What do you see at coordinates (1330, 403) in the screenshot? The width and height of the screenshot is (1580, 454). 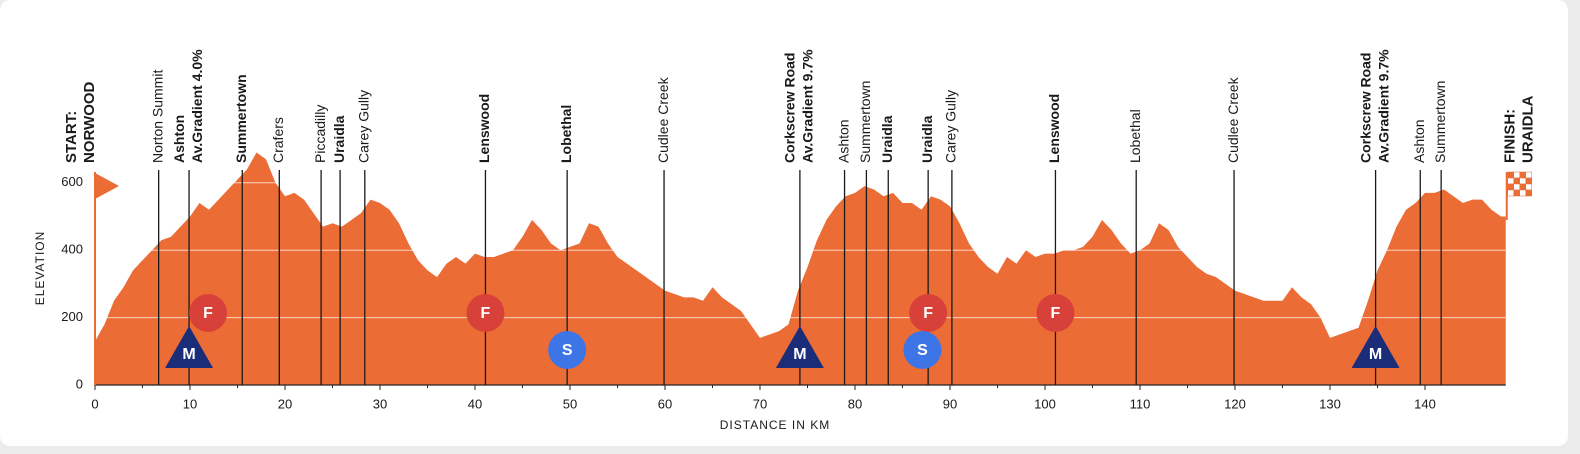 I see `x-tick-label: 130` at bounding box center [1330, 403].